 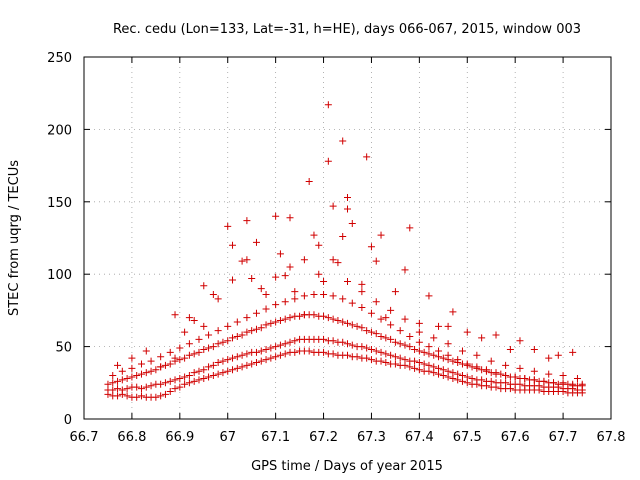 I want to click on y-axis-label: STEC from uqrg / TECUs, so click(x=14, y=238).